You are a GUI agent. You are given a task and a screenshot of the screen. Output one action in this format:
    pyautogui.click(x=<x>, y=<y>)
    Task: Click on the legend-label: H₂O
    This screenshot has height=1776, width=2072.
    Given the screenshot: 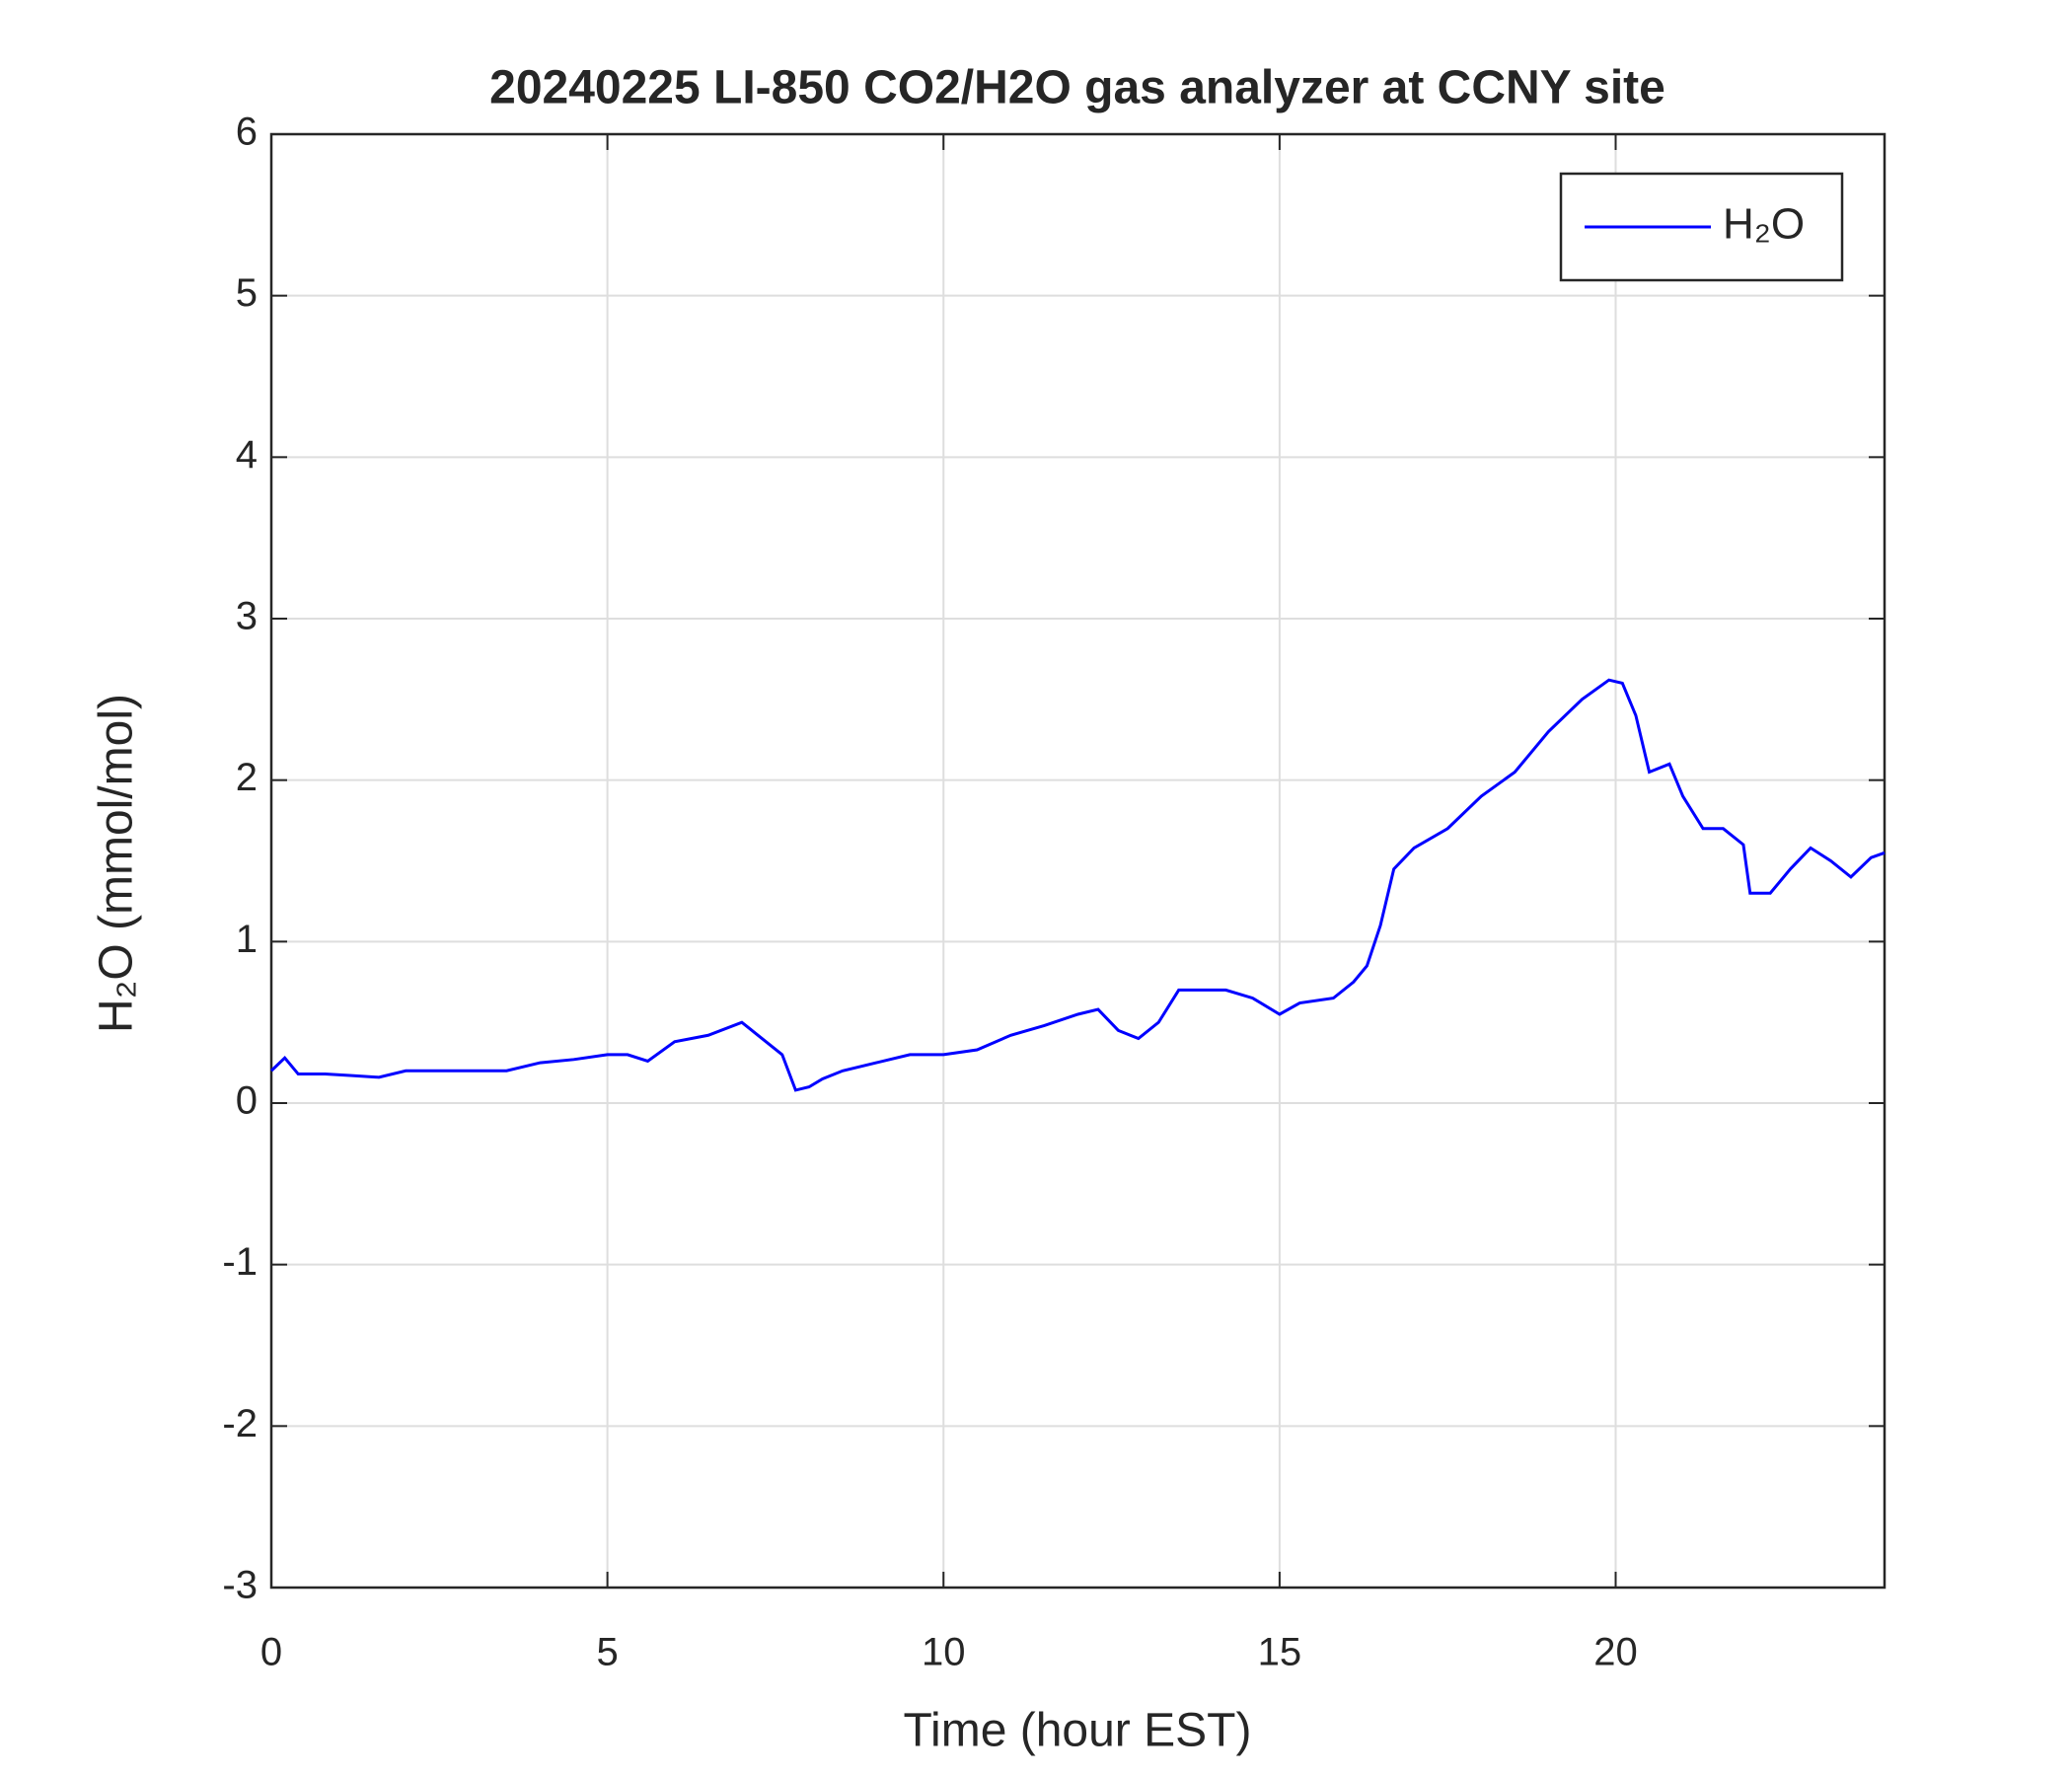 What is the action you would take?
    pyautogui.click(x=1764, y=225)
    